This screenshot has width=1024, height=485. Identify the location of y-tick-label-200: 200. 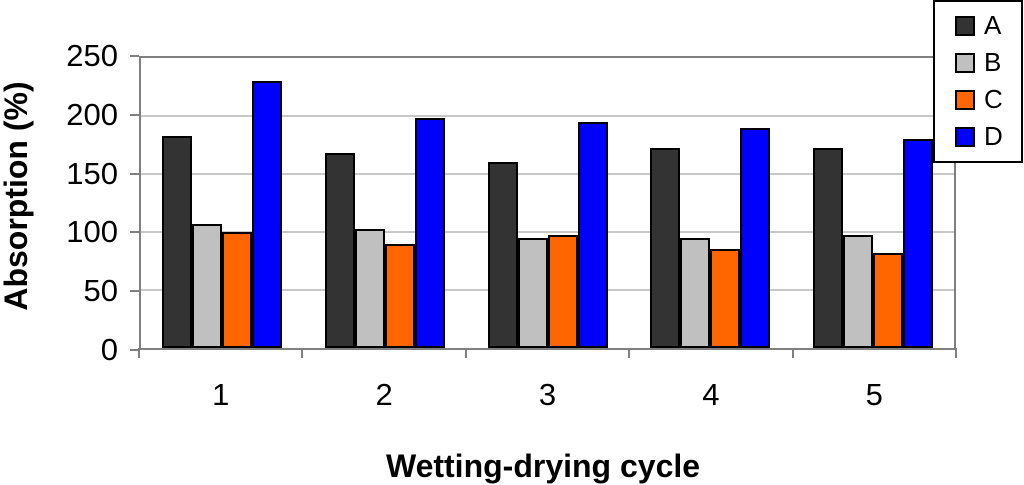
(92, 114).